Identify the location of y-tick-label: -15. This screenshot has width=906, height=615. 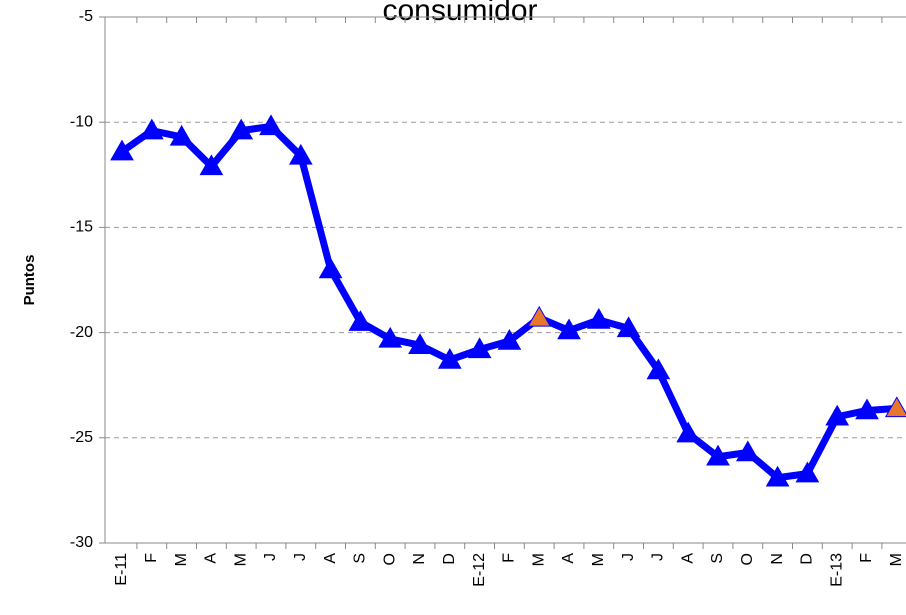
(81, 227).